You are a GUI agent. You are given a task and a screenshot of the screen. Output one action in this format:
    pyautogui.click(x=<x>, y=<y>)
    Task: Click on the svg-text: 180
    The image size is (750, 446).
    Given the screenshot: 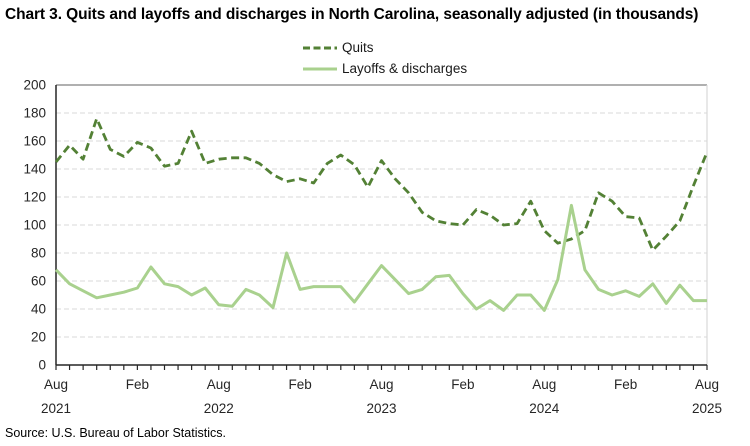 What is the action you would take?
    pyautogui.click(x=34, y=113)
    